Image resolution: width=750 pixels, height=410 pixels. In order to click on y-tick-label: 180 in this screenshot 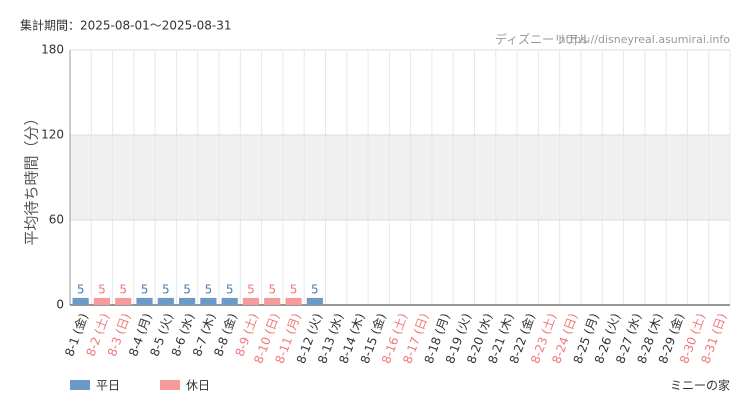, I will do `click(52, 50)`.